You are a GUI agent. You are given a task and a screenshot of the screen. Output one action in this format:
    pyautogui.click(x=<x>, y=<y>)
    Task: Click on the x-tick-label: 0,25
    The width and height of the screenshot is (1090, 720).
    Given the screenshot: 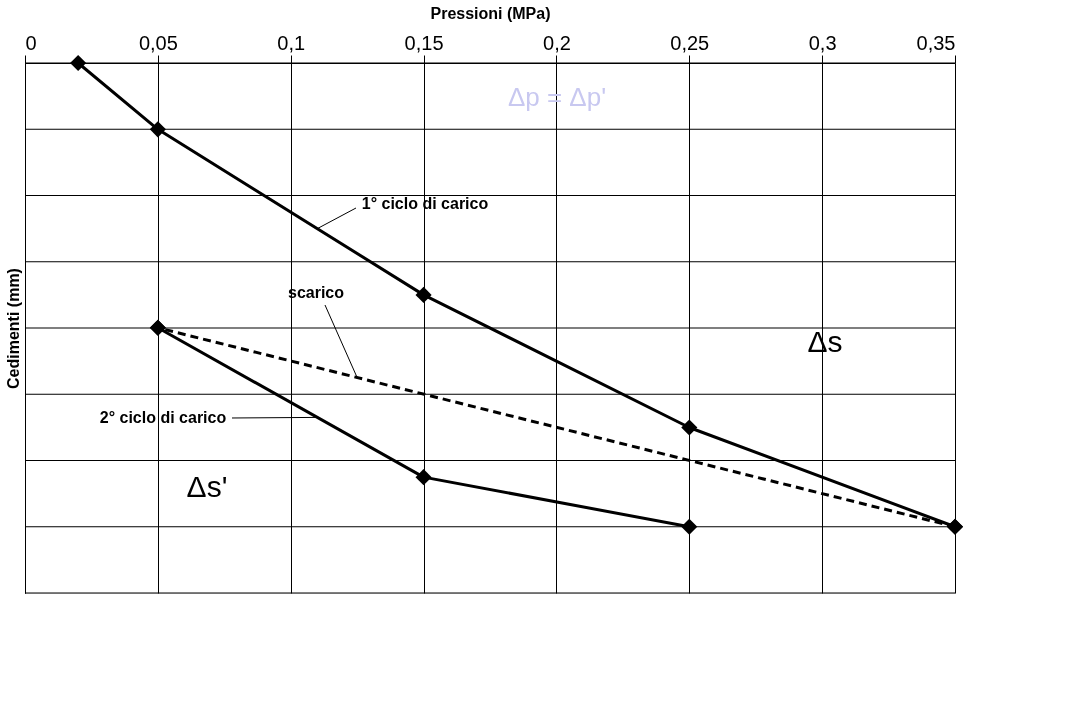 What is the action you would take?
    pyautogui.click(x=690, y=42)
    